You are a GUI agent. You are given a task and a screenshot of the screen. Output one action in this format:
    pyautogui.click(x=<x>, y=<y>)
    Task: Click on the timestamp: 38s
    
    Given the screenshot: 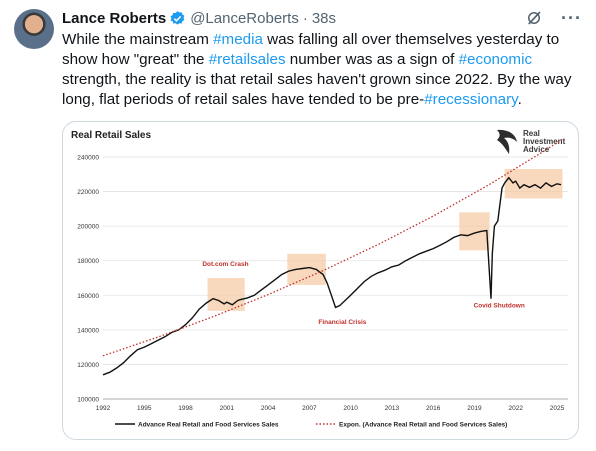 What is the action you would take?
    pyautogui.click(x=324, y=18)
    